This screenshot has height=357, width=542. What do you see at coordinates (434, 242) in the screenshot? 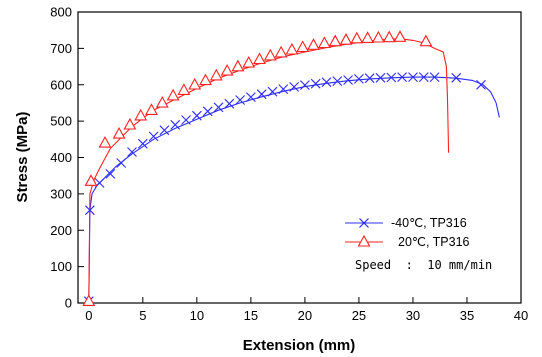
I see `legend-label-series-2: 20℃, TP316` at bounding box center [434, 242].